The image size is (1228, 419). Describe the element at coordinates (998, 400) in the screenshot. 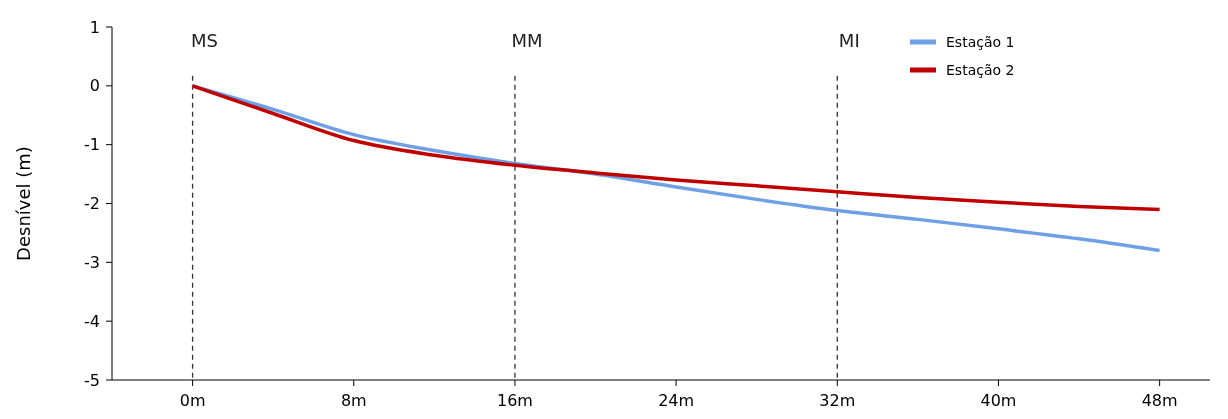

I see `x-tick-label: 40m` at that location.